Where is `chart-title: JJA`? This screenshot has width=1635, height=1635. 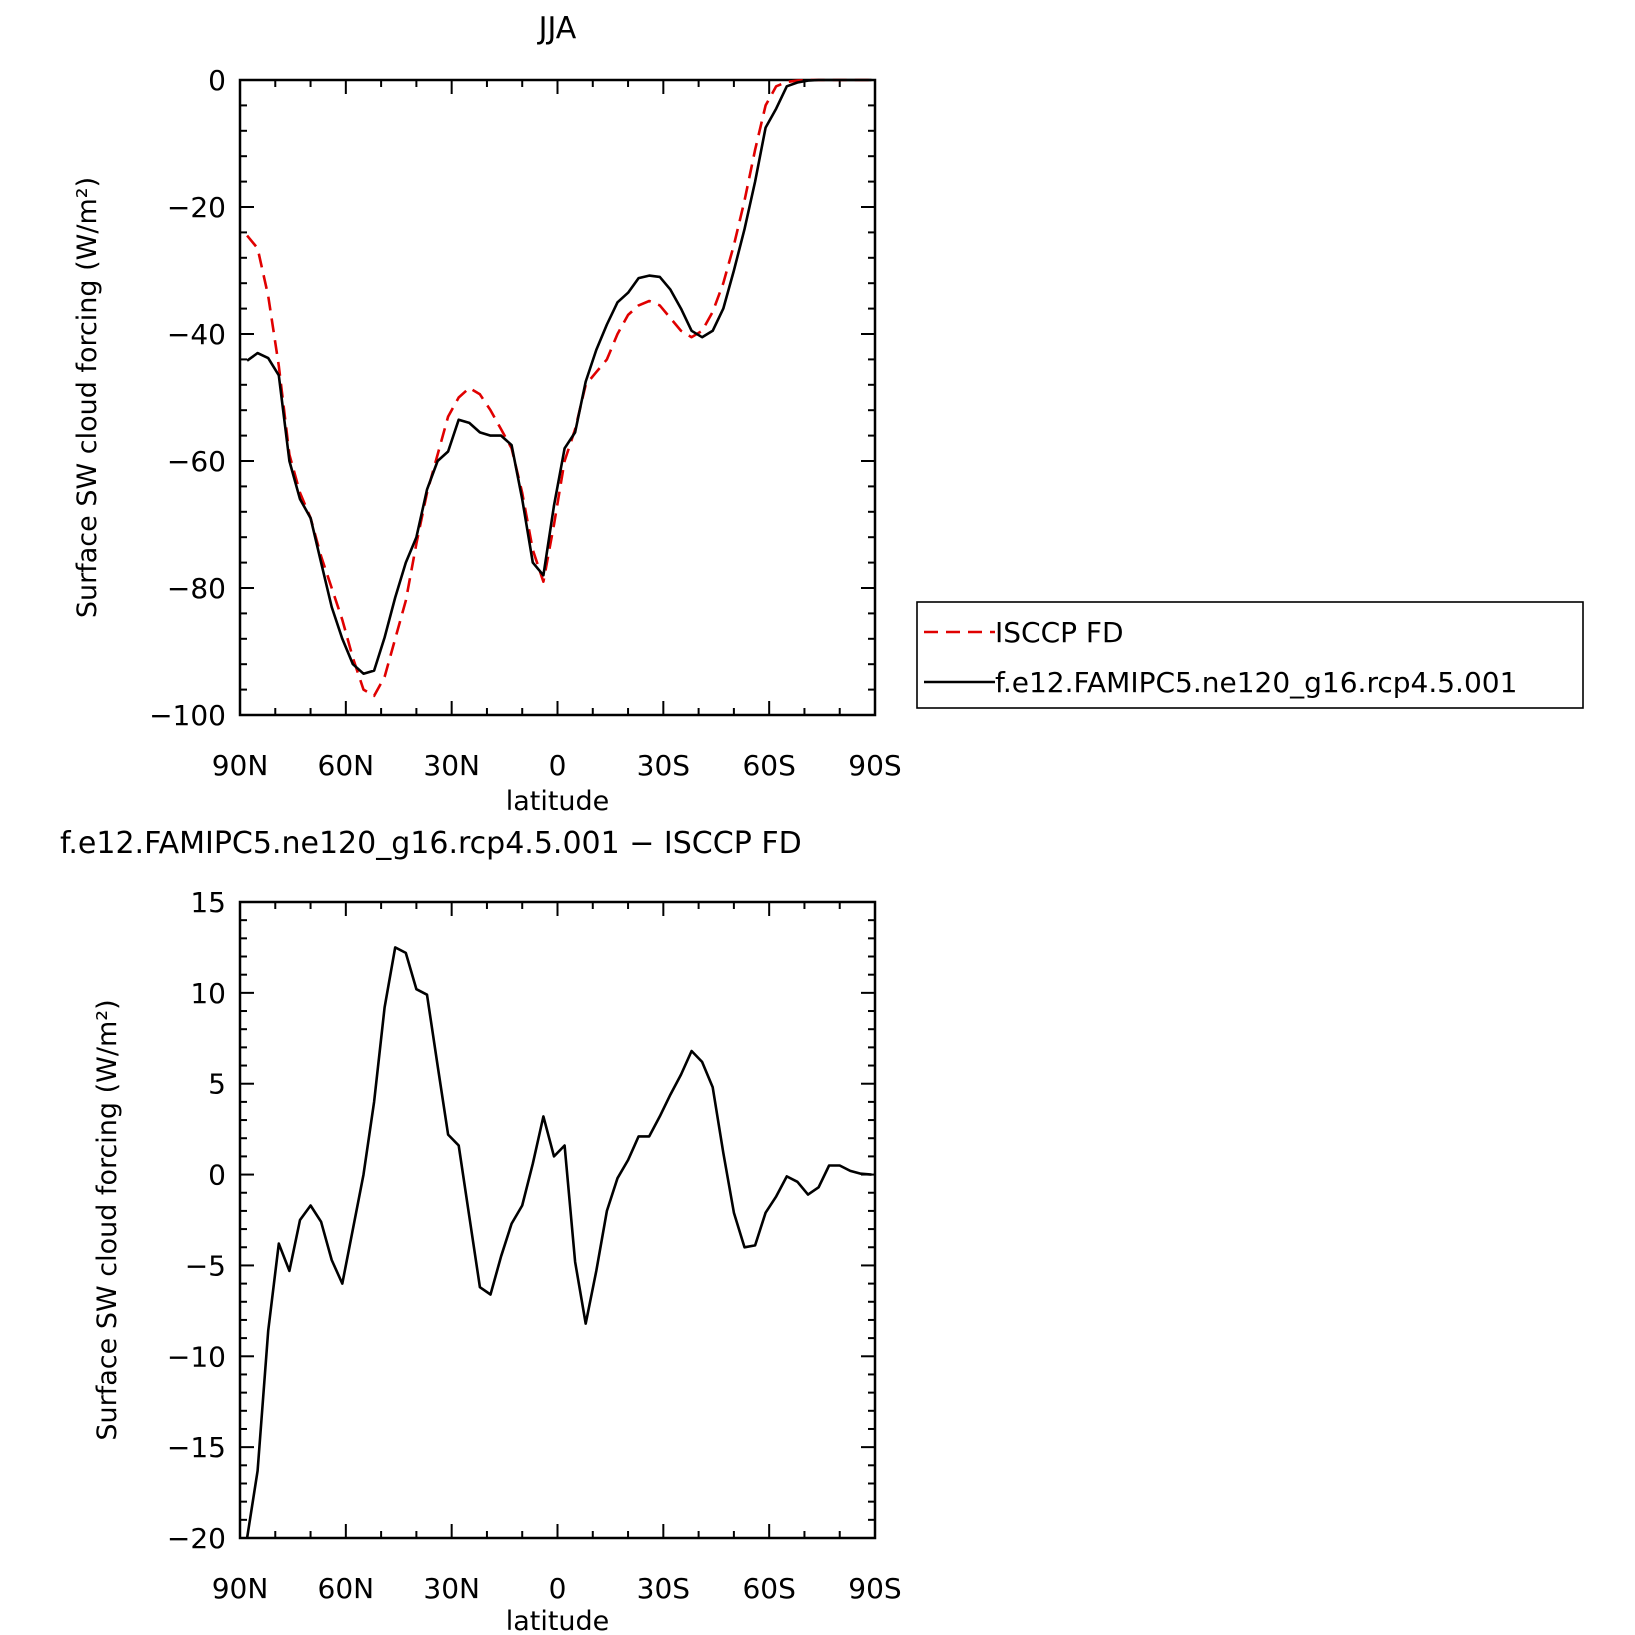 chart-title: JJA is located at coordinates (557, 28).